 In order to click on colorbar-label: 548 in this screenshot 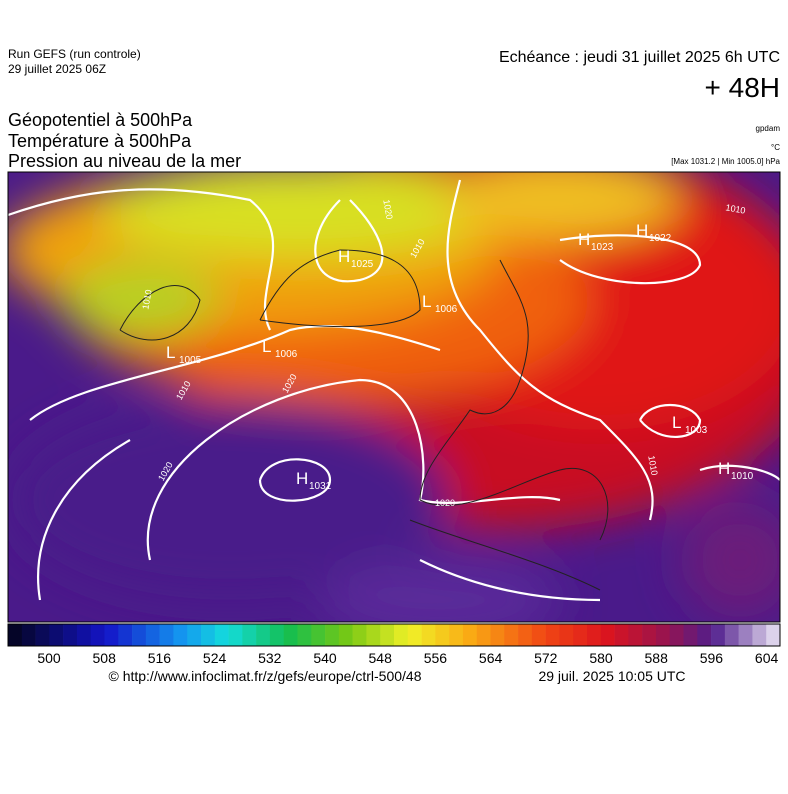, I will do `click(381, 658)`.